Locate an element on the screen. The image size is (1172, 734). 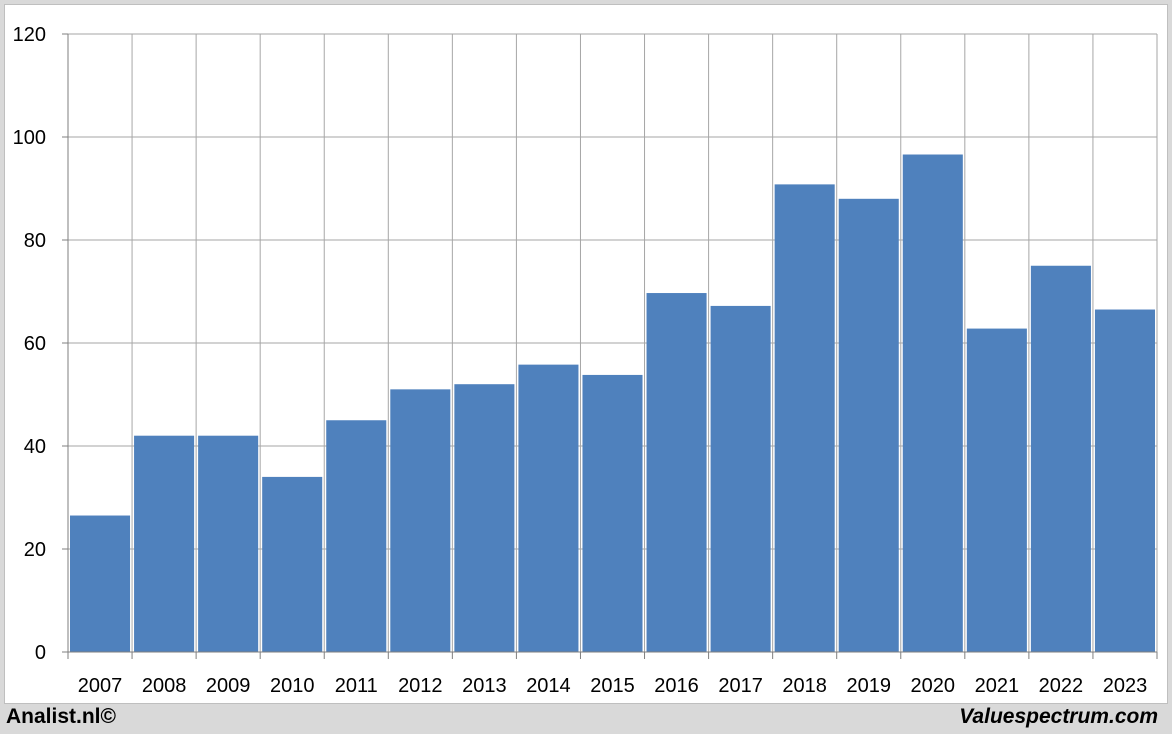
bar-2013 is located at coordinates (484, 518).